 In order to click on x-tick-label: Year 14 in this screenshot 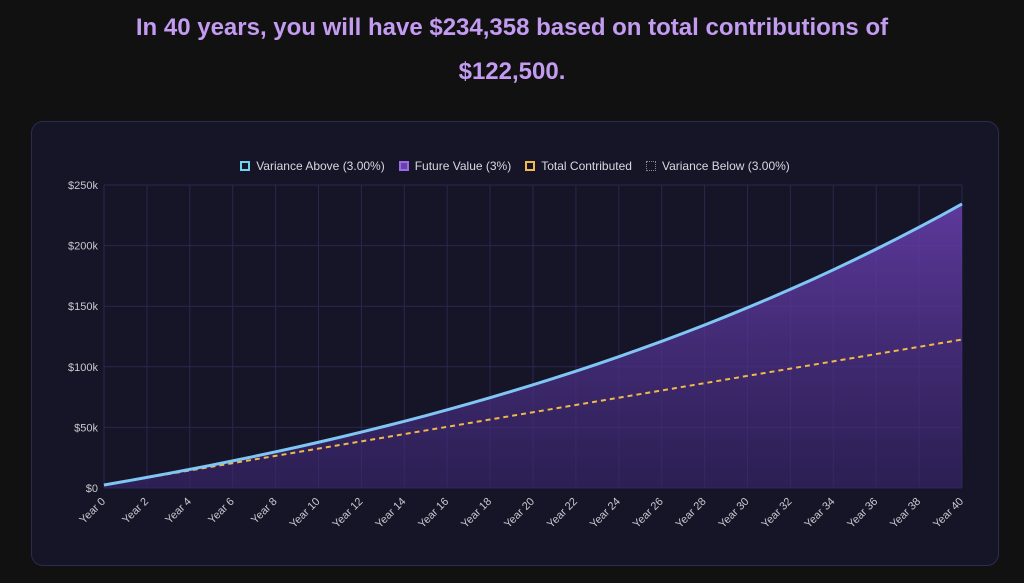, I will do `click(390, 513)`.